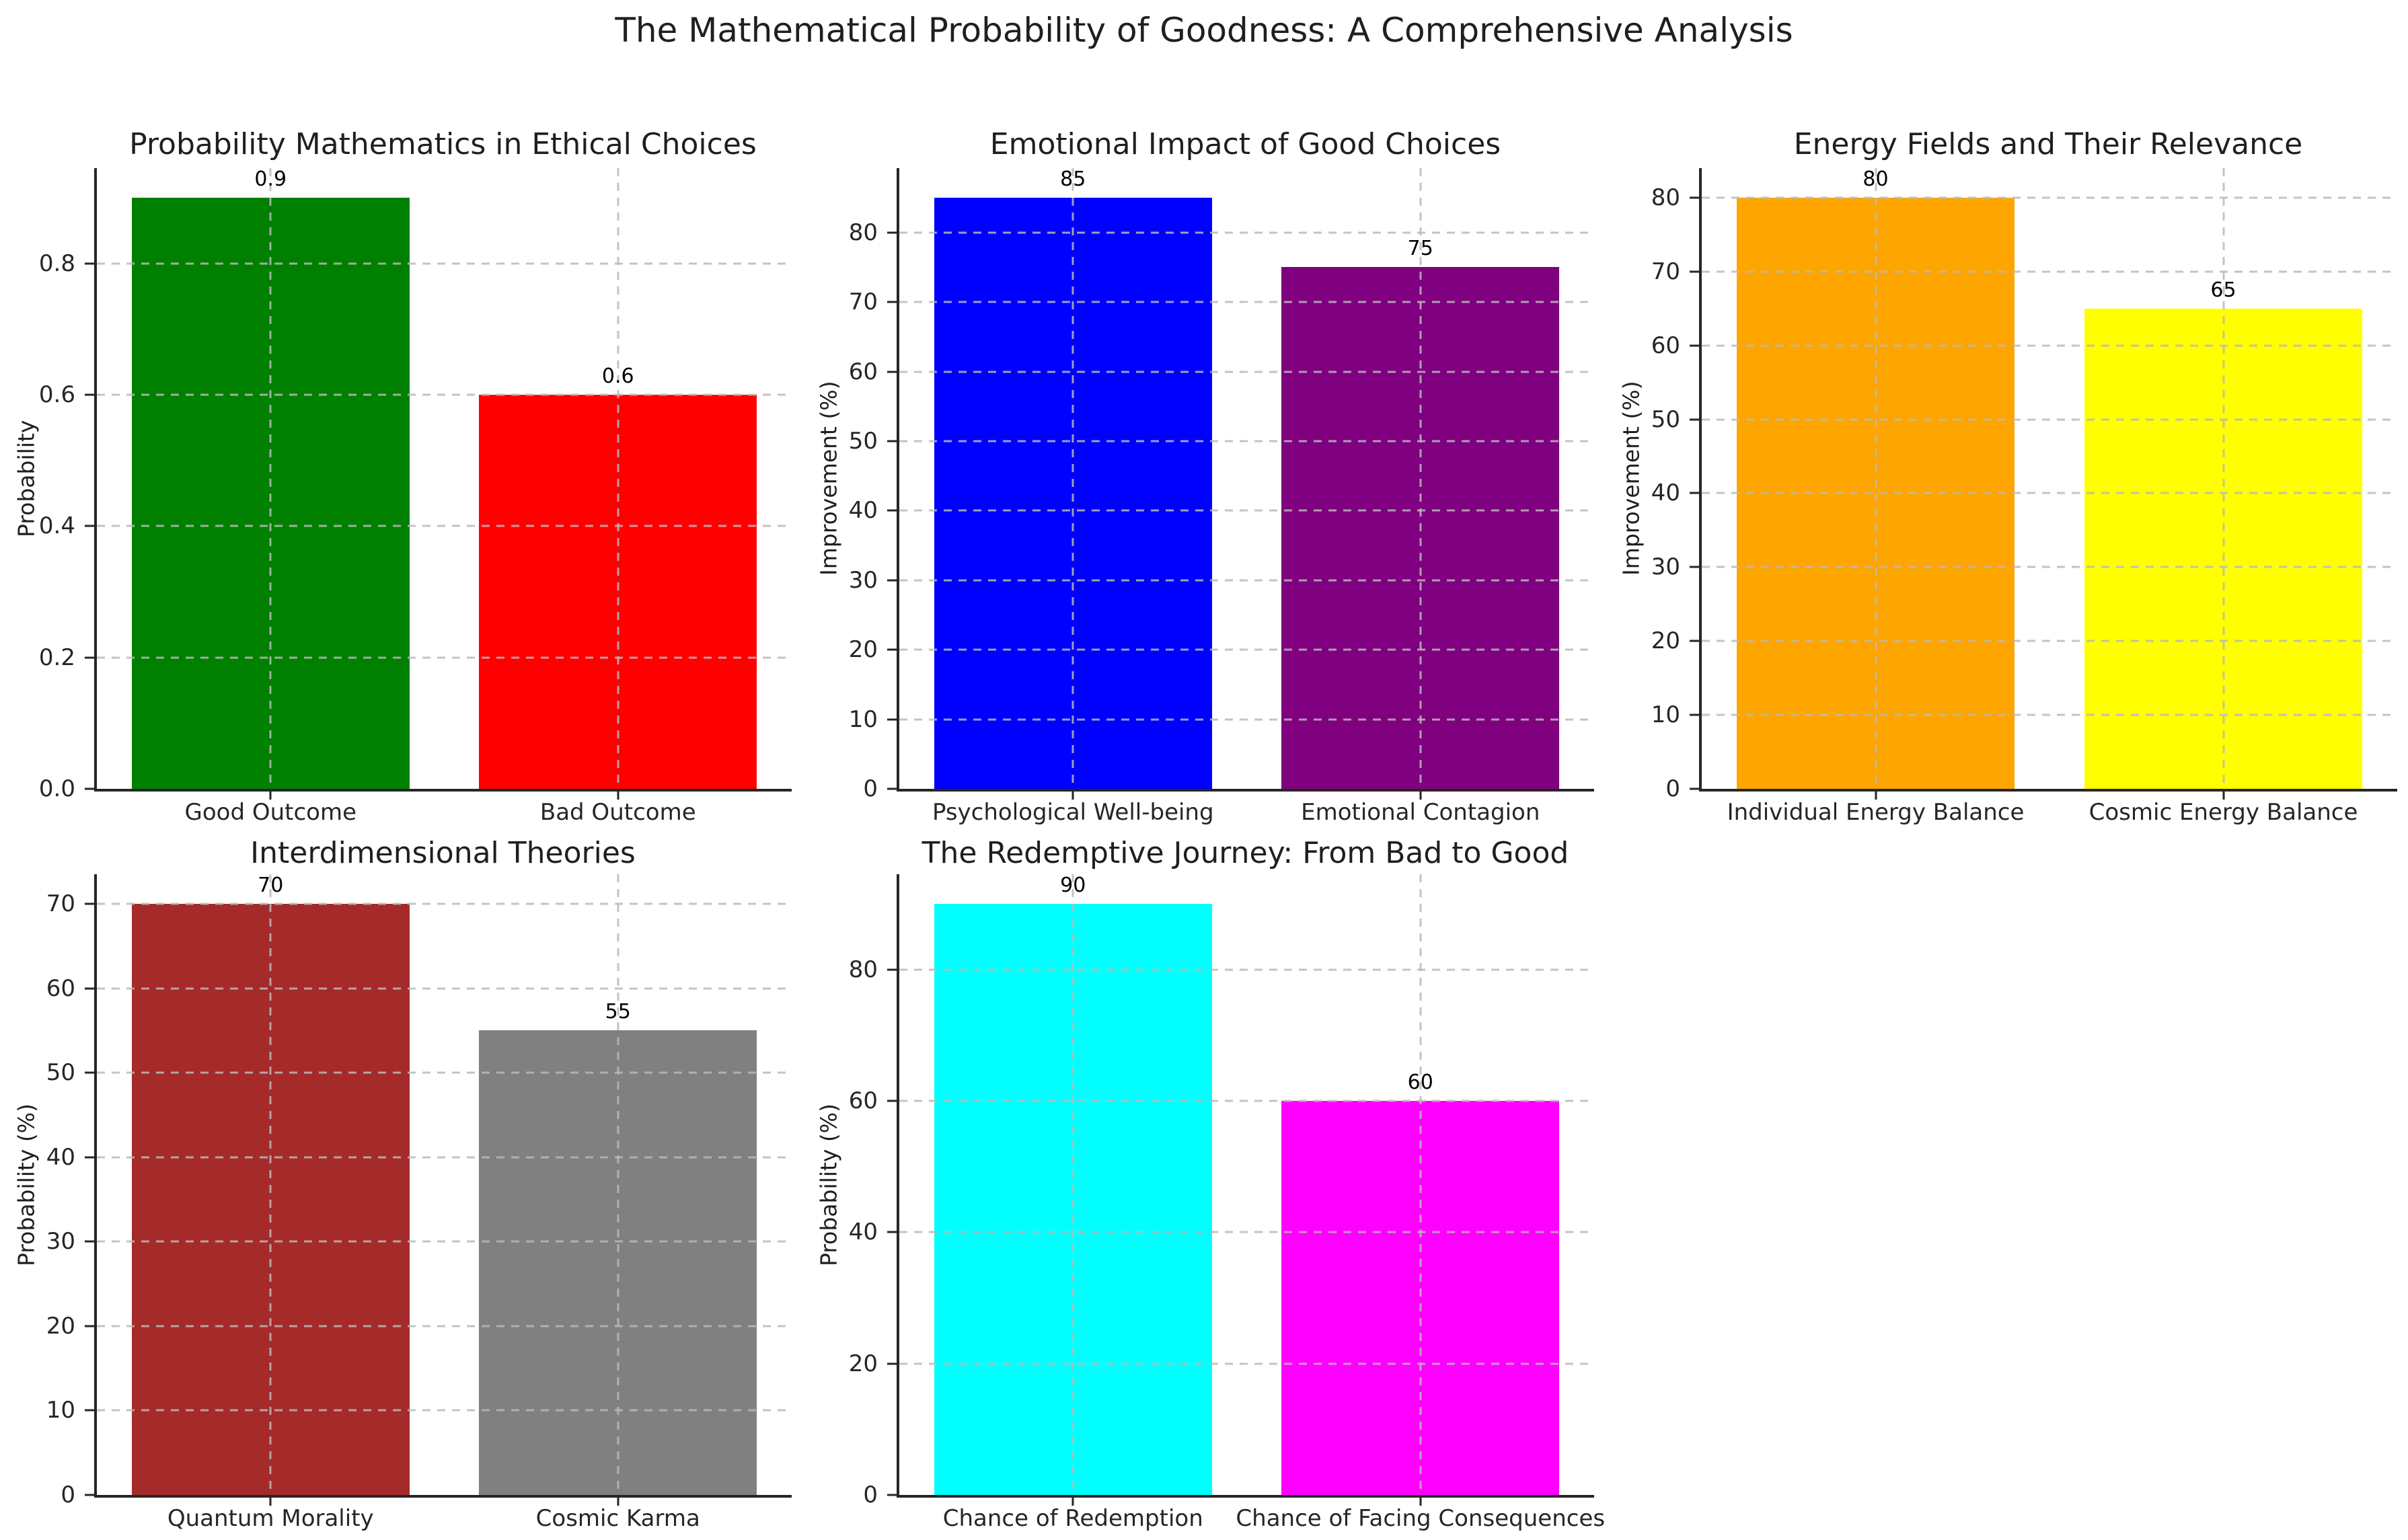 This screenshot has width=2408, height=1540. What do you see at coordinates (844, 484) in the screenshot?
I see `y-axis: 0 10 20 30 40 50 60 70 80` at bounding box center [844, 484].